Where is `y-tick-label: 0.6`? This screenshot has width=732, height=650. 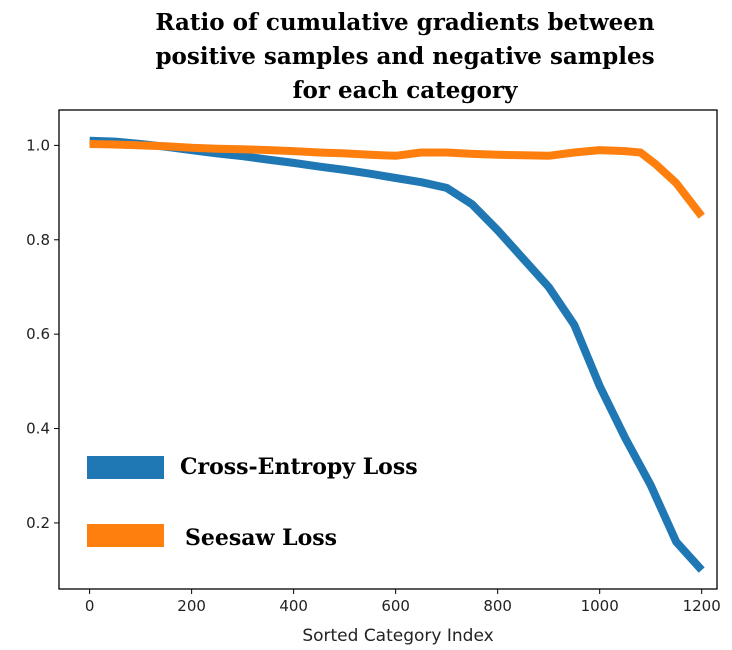
y-tick-label: 0.6 is located at coordinates (38, 334).